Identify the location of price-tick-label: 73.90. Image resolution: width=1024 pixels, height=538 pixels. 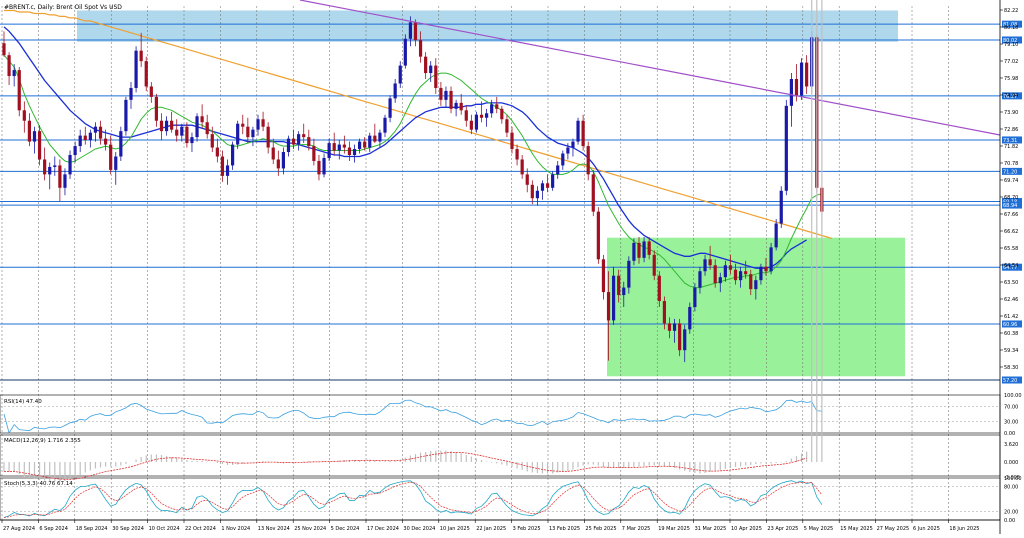
(1011, 113).